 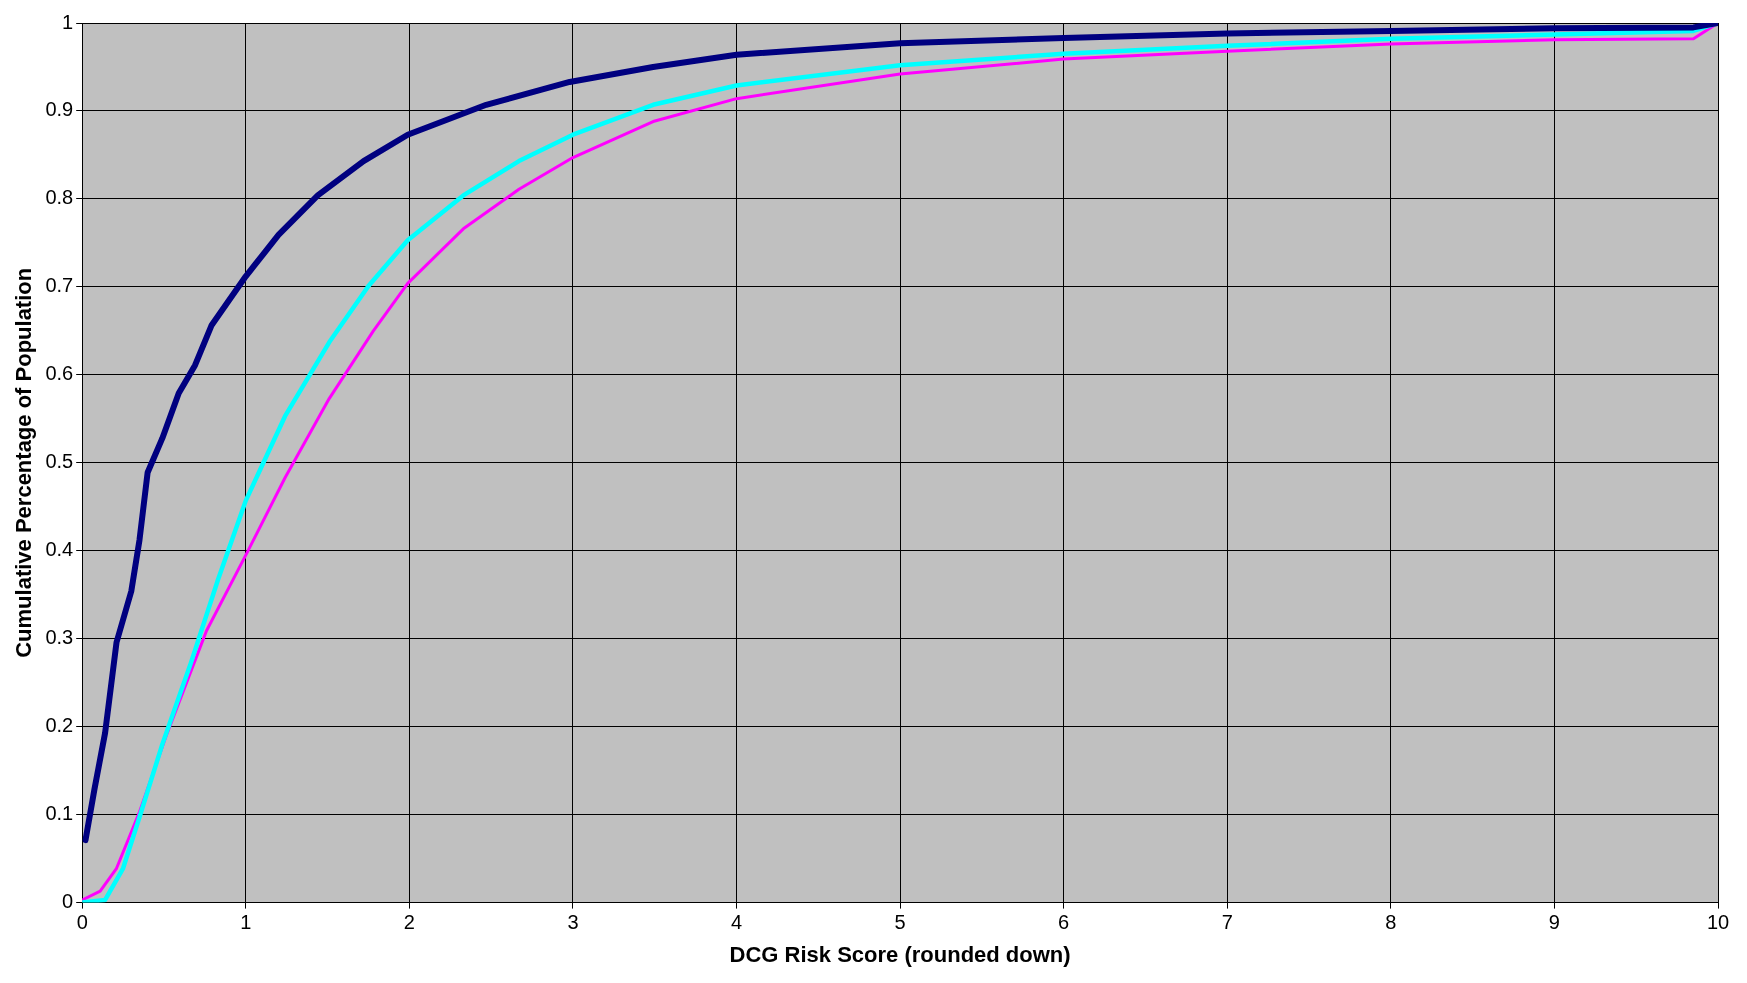 What do you see at coordinates (409, 922) in the screenshot?
I see `x-tick-label: 2` at bounding box center [409, 922].